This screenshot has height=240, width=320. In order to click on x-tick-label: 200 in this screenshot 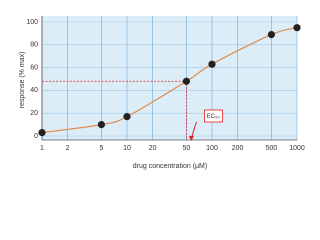, I will do `click(238, 148)`.